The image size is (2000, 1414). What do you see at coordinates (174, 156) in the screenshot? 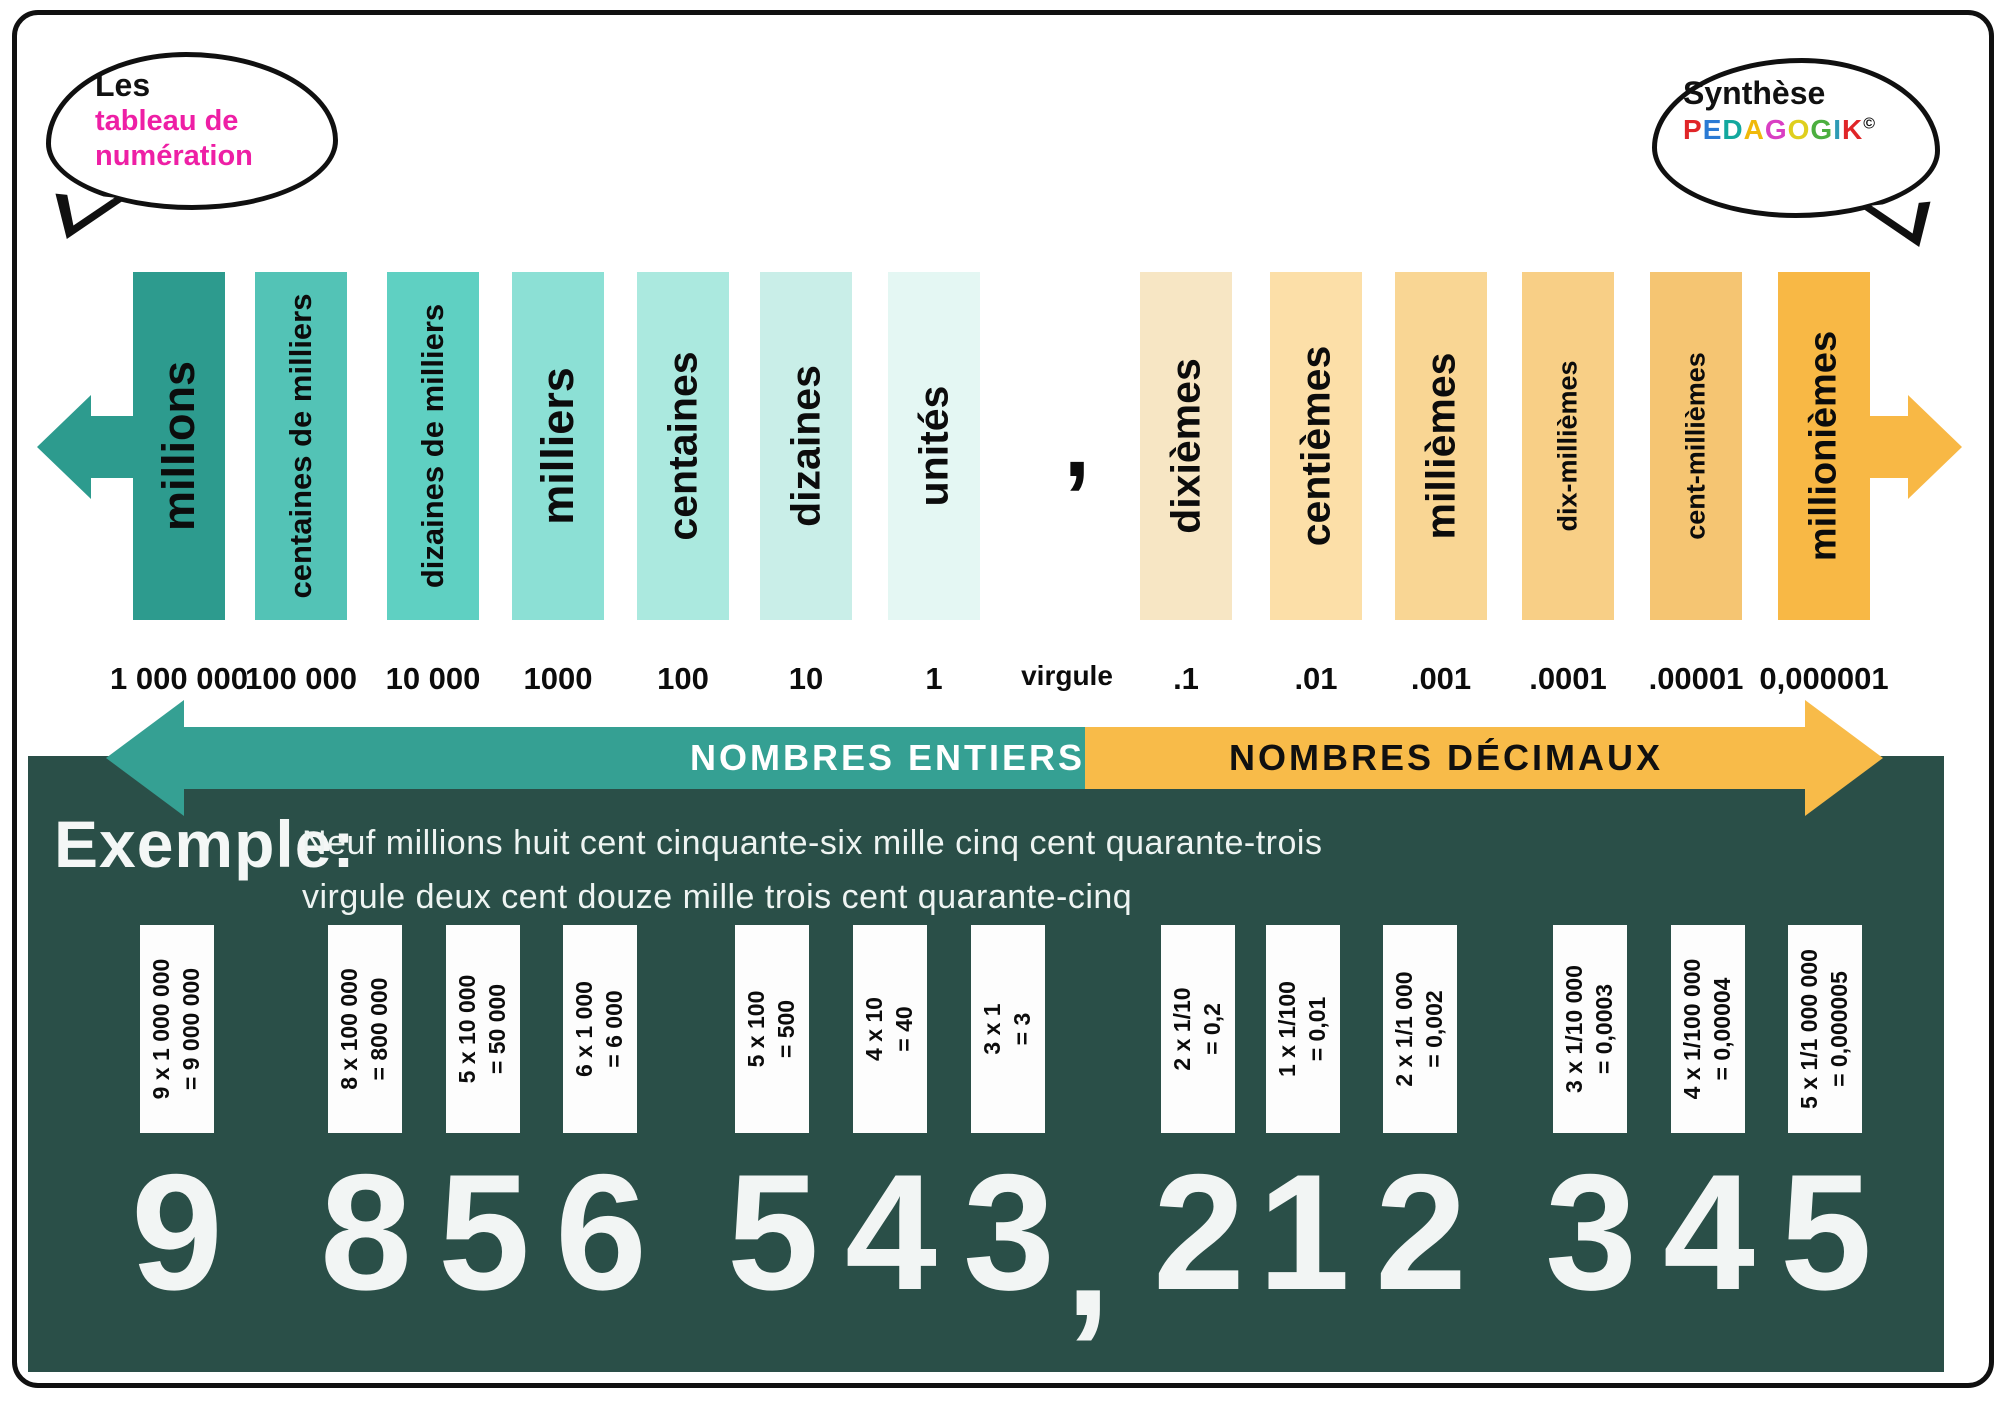
I see `title-line-2: numération` at bounding box center [174, 156].